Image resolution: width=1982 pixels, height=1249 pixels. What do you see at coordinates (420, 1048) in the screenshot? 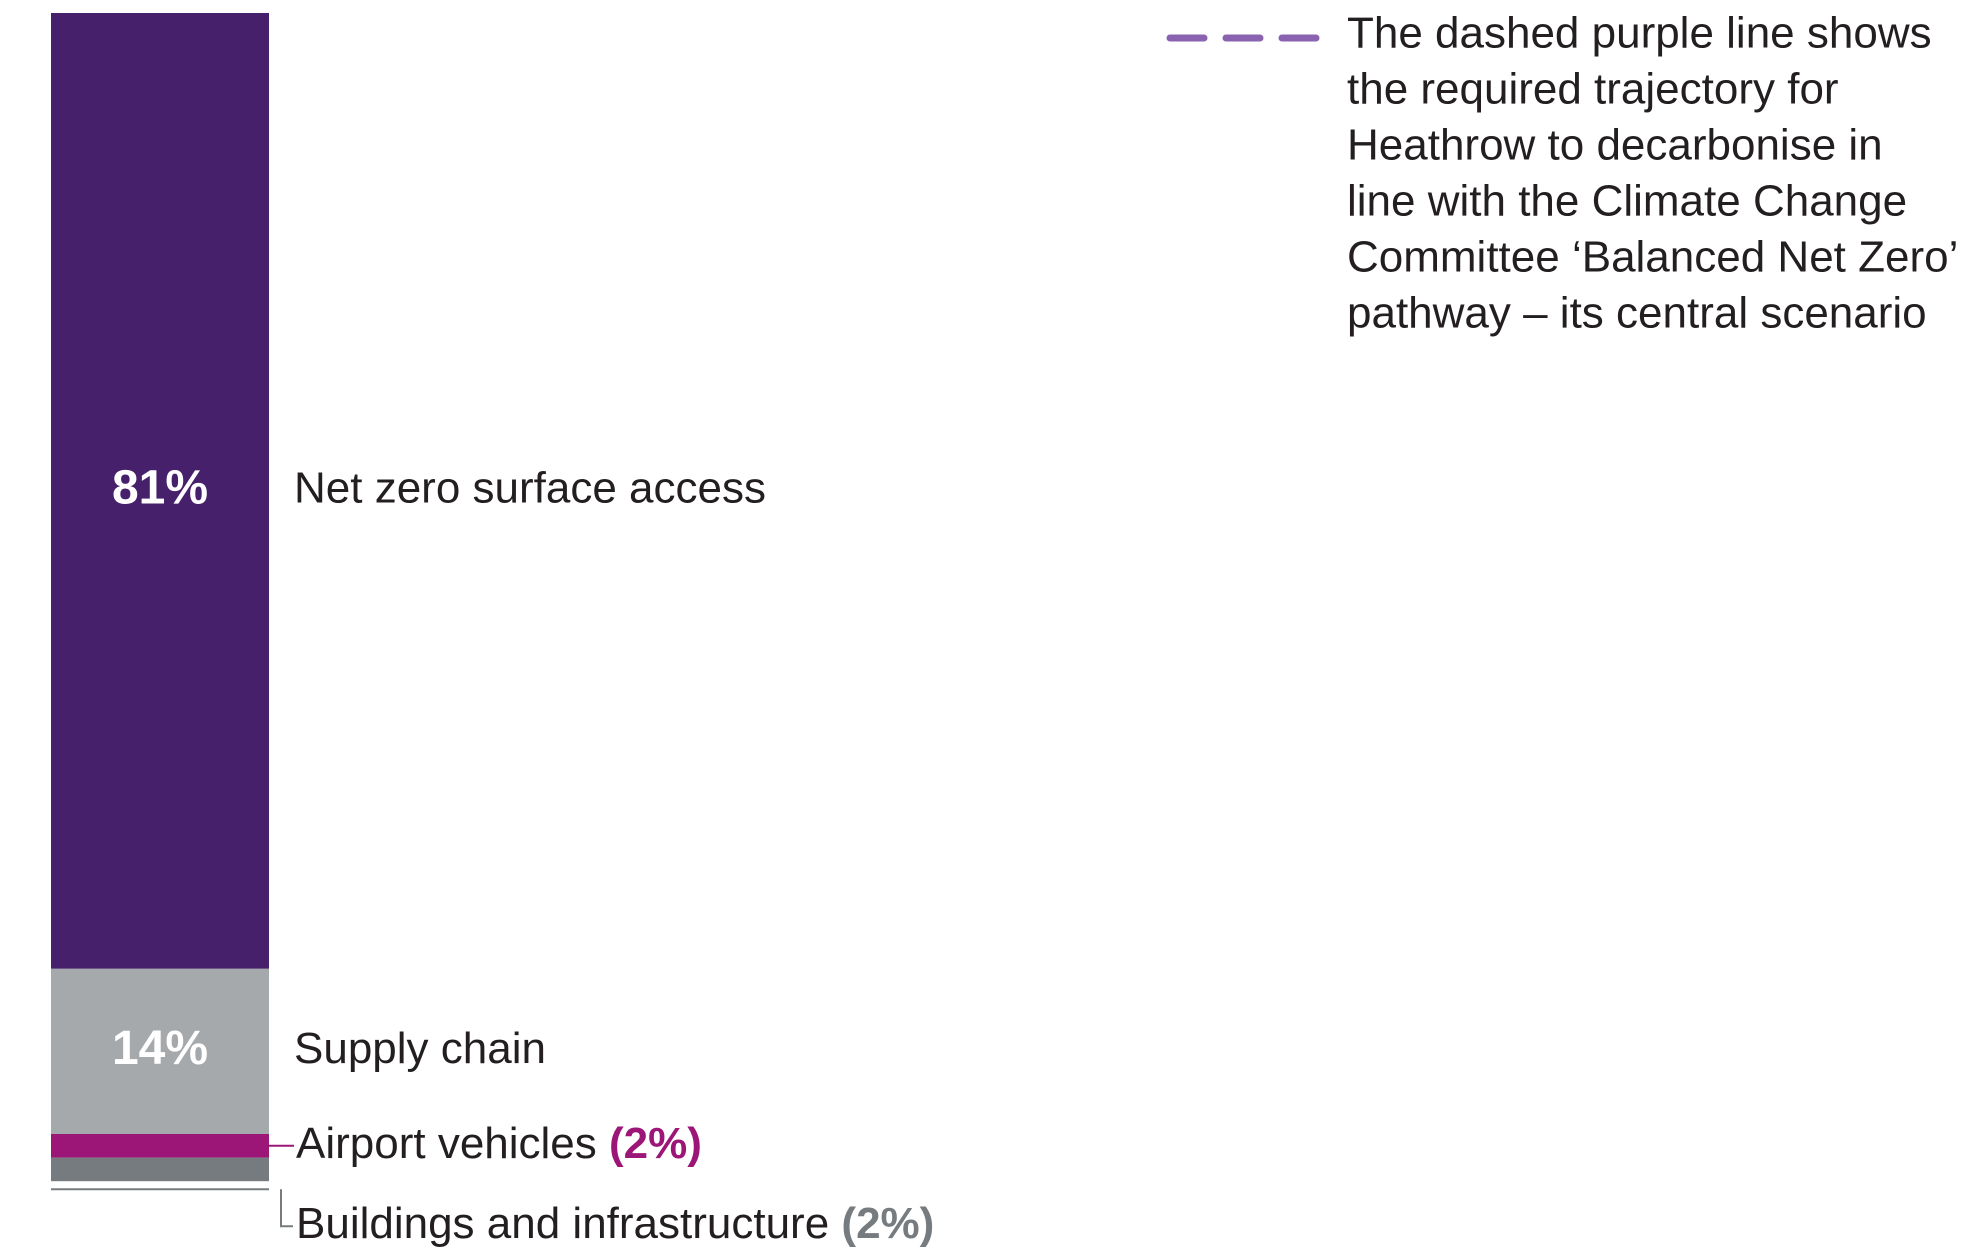
I see `category-label: Supply chain` at bounding box center [420, 1048].